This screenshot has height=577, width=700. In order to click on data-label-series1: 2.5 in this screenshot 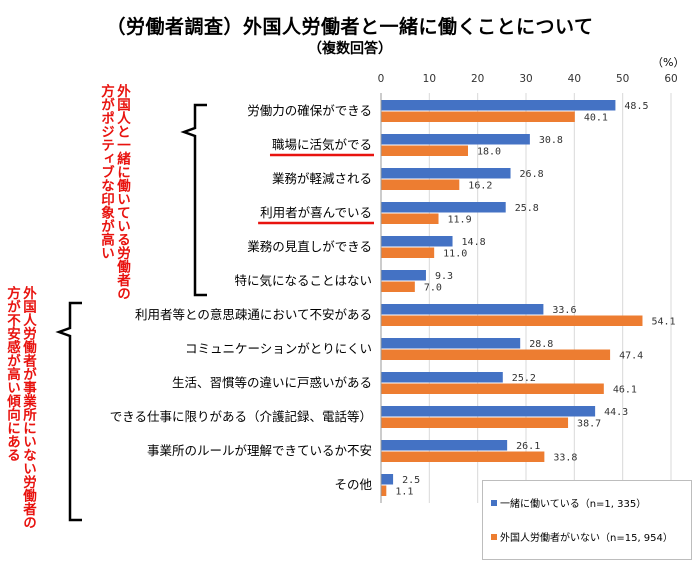, I will do `click(411, 480)`.